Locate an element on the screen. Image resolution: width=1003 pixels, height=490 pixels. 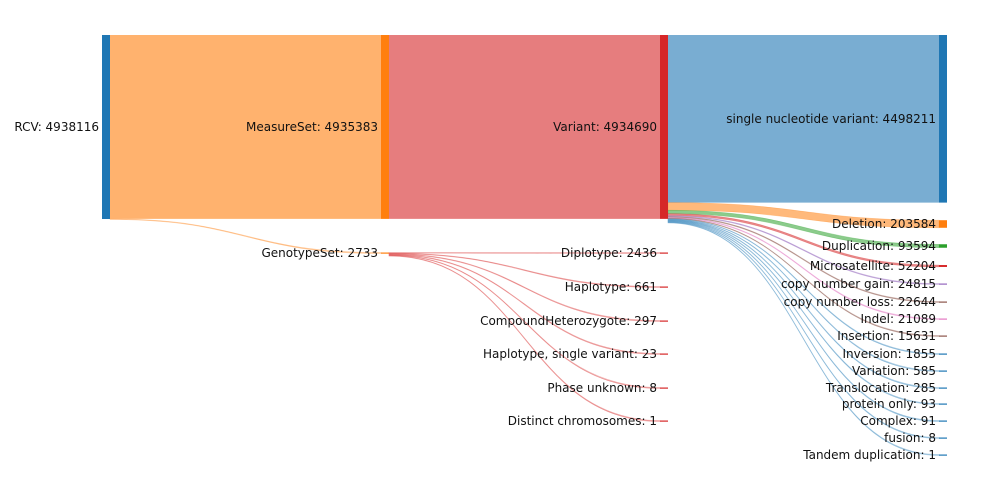
label-diplotype: Diplotype: 2436 is located at coordinates (609, 253).